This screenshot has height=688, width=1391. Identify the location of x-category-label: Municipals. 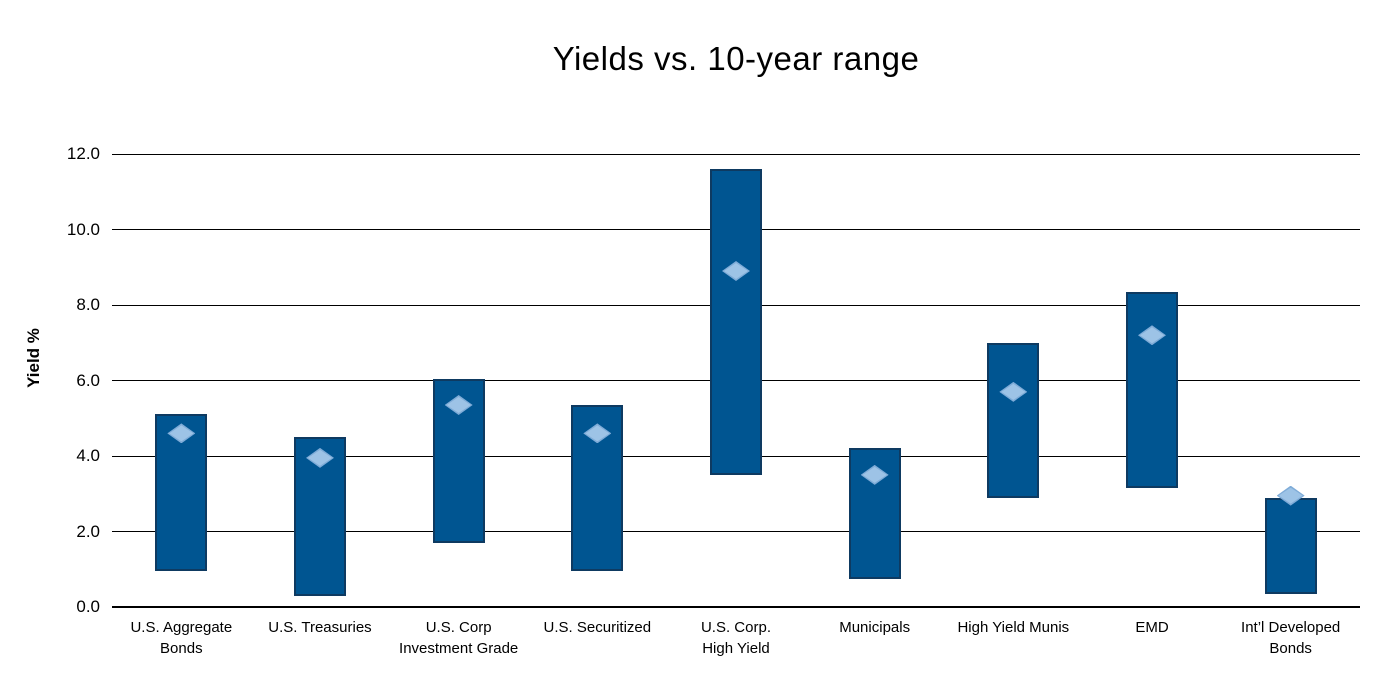
(875, 627).